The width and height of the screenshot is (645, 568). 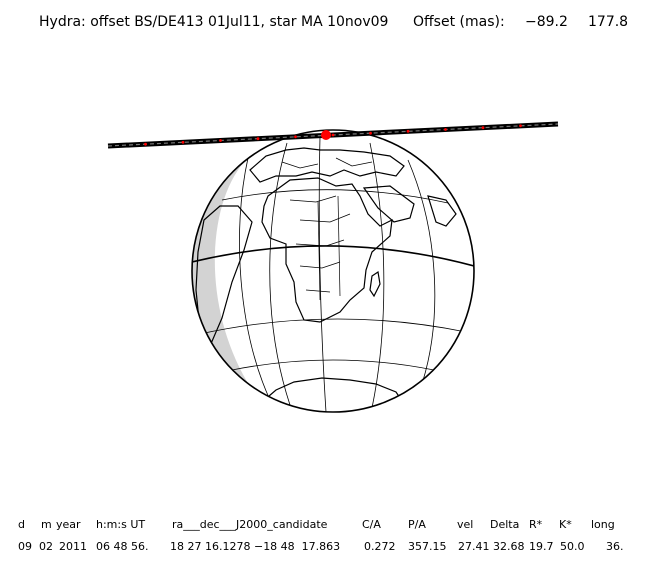 What do you see at coordinates (380, 546) in the screenshot?
I see `value-ca: 0.272` at bounding box center [380, 546].